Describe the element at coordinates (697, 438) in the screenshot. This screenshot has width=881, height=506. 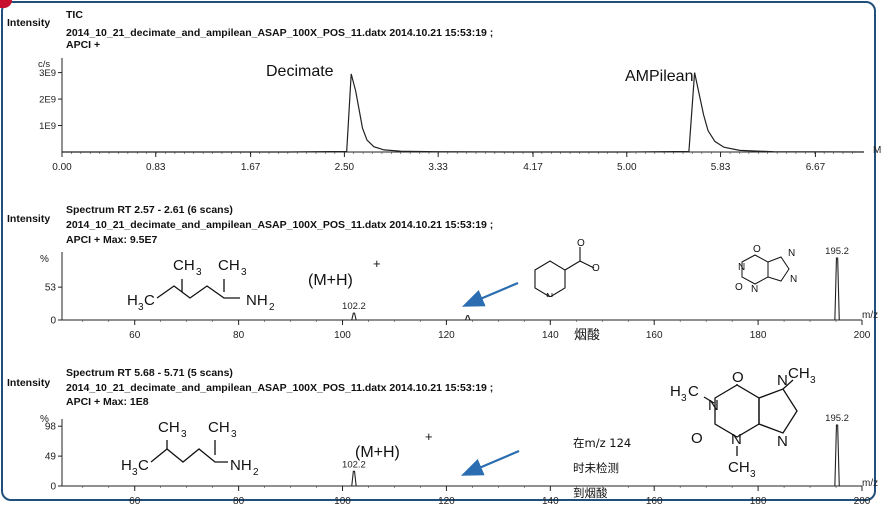
I see `caffeine-o-left: O` at that location.